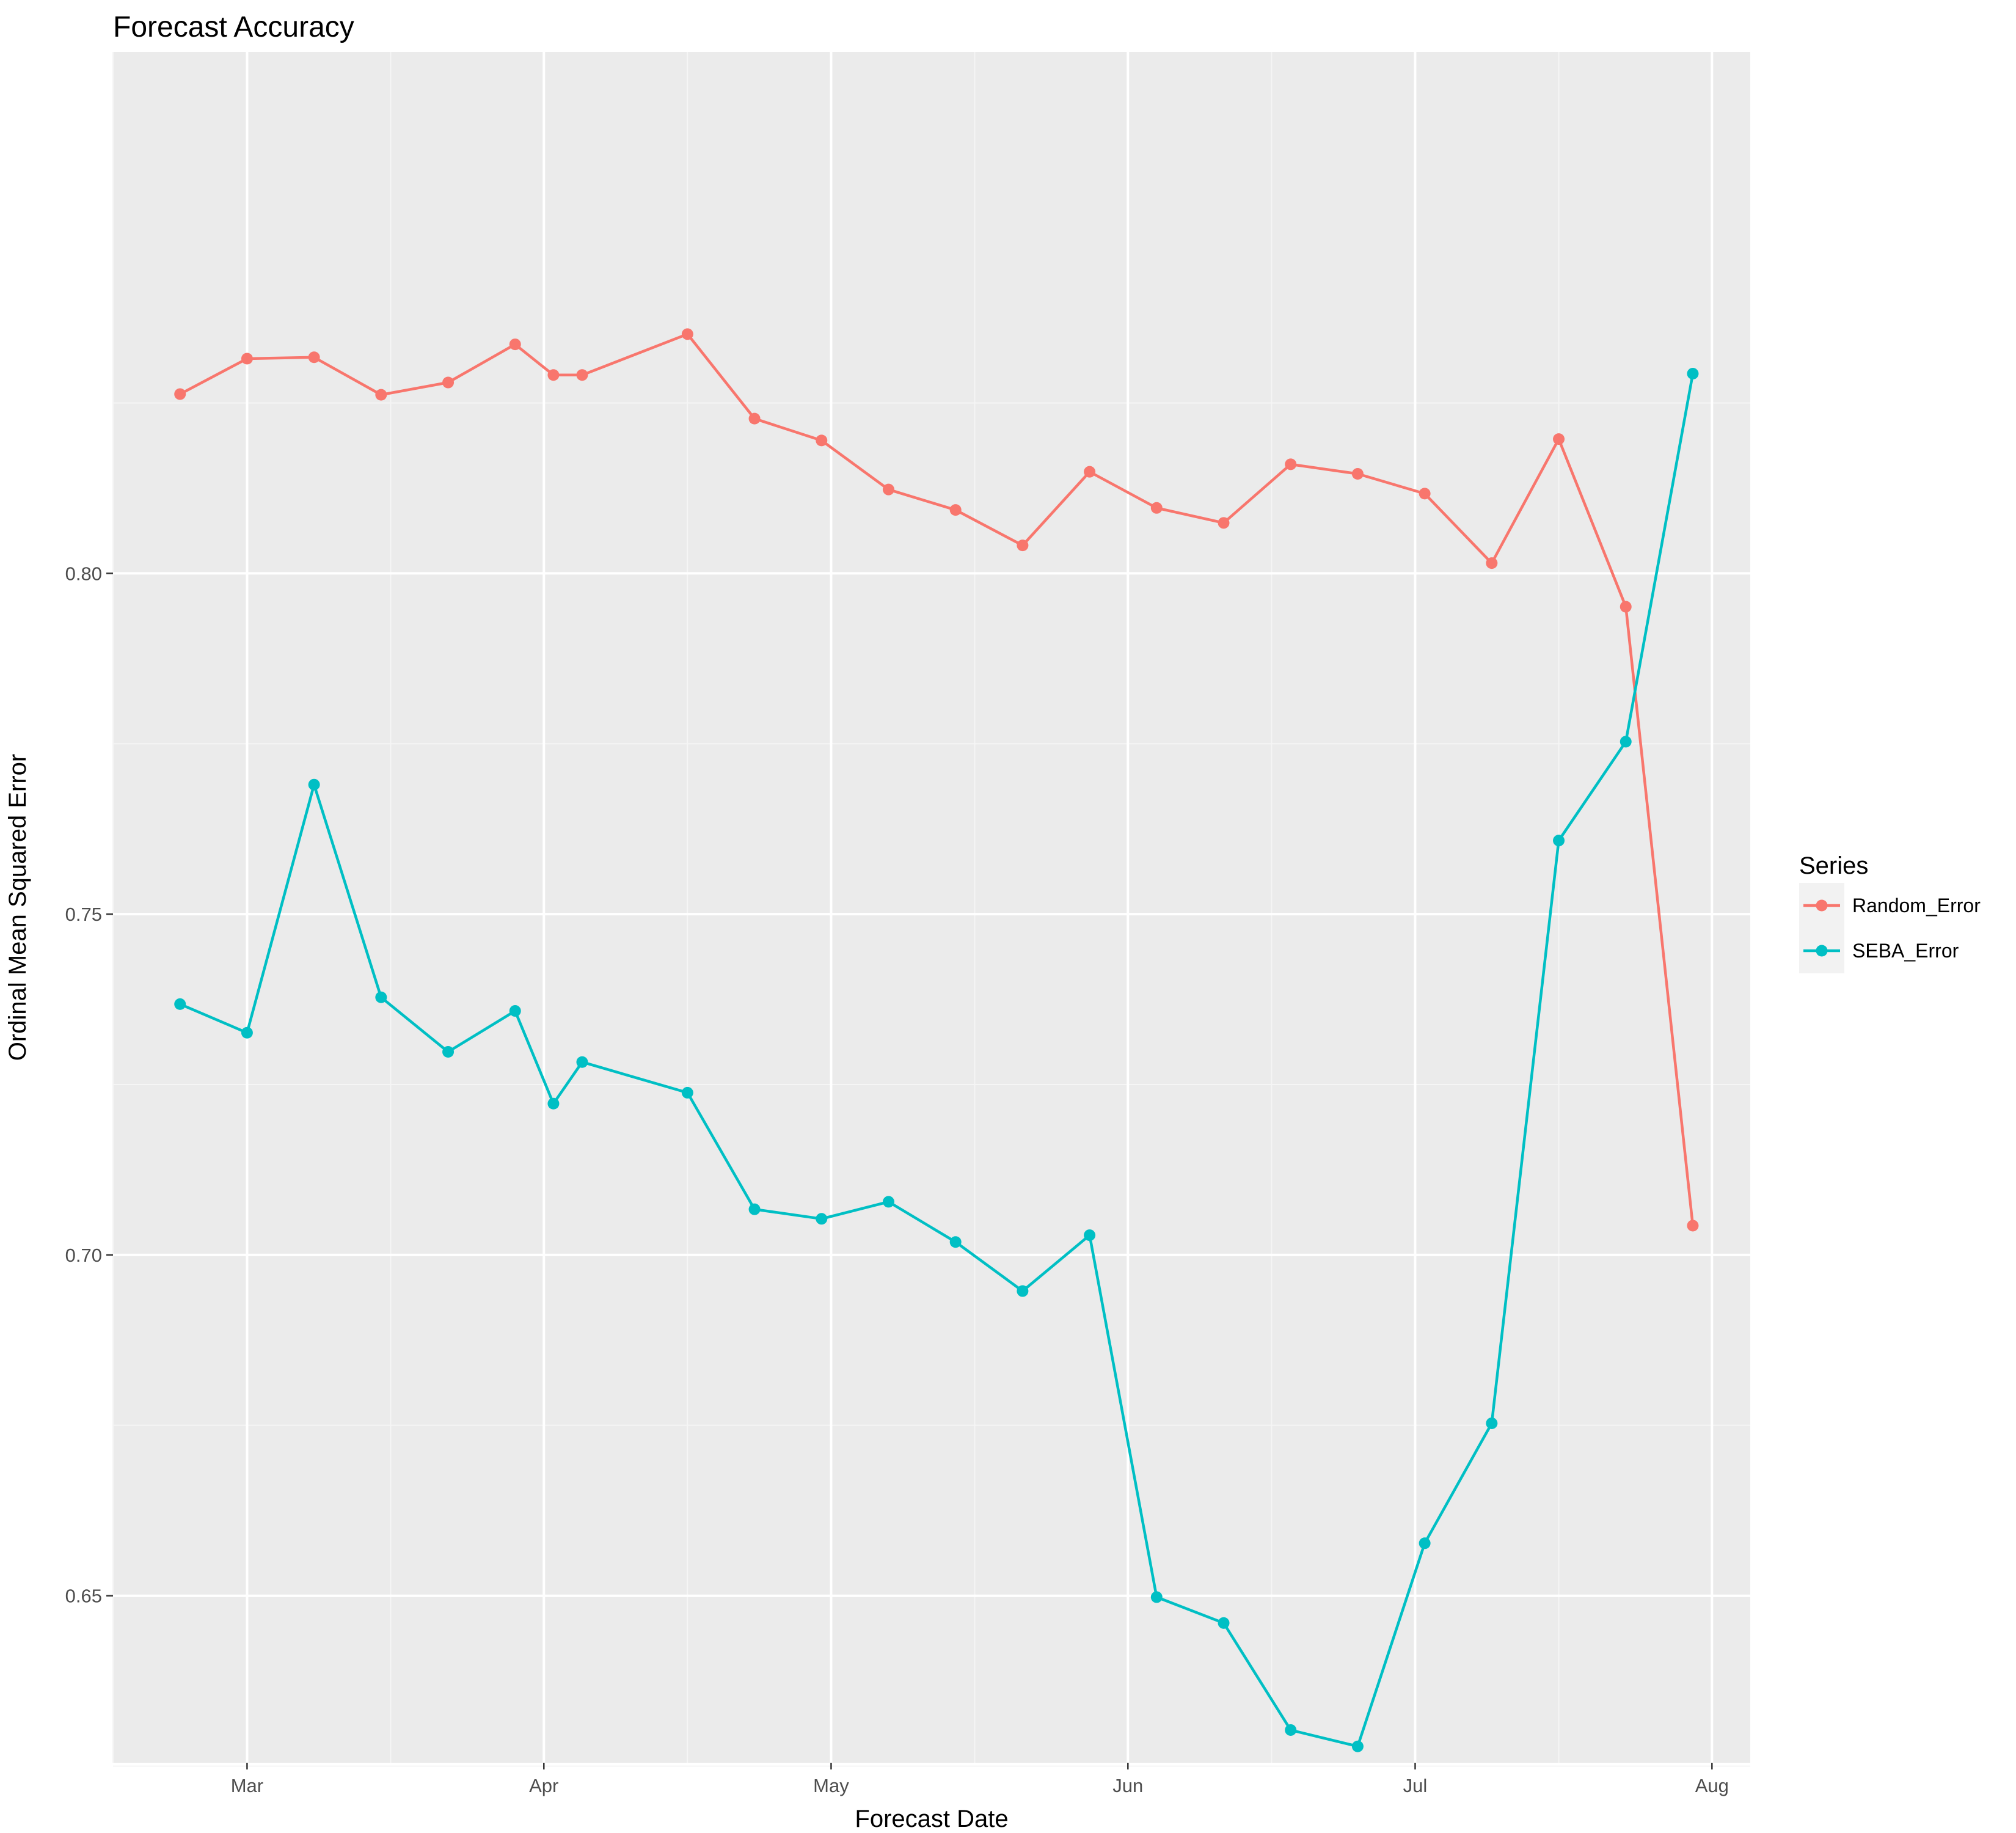  What do you see at coordinates (1906, 951) in the screenshot?
I see `legend-label: SEBA_Error` at bounding box center [1906, 951].